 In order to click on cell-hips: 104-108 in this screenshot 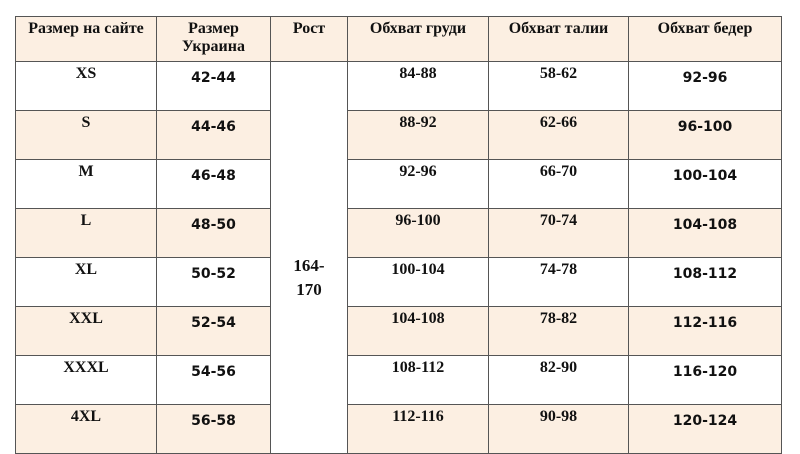, I will do `click(705, 233)`.